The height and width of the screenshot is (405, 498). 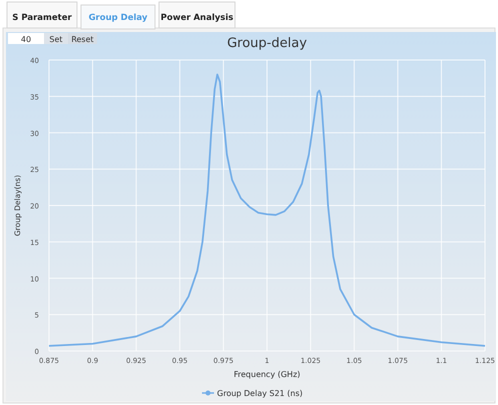 I want to click on chart-title: Group-delay, so click(x=267, y=43).